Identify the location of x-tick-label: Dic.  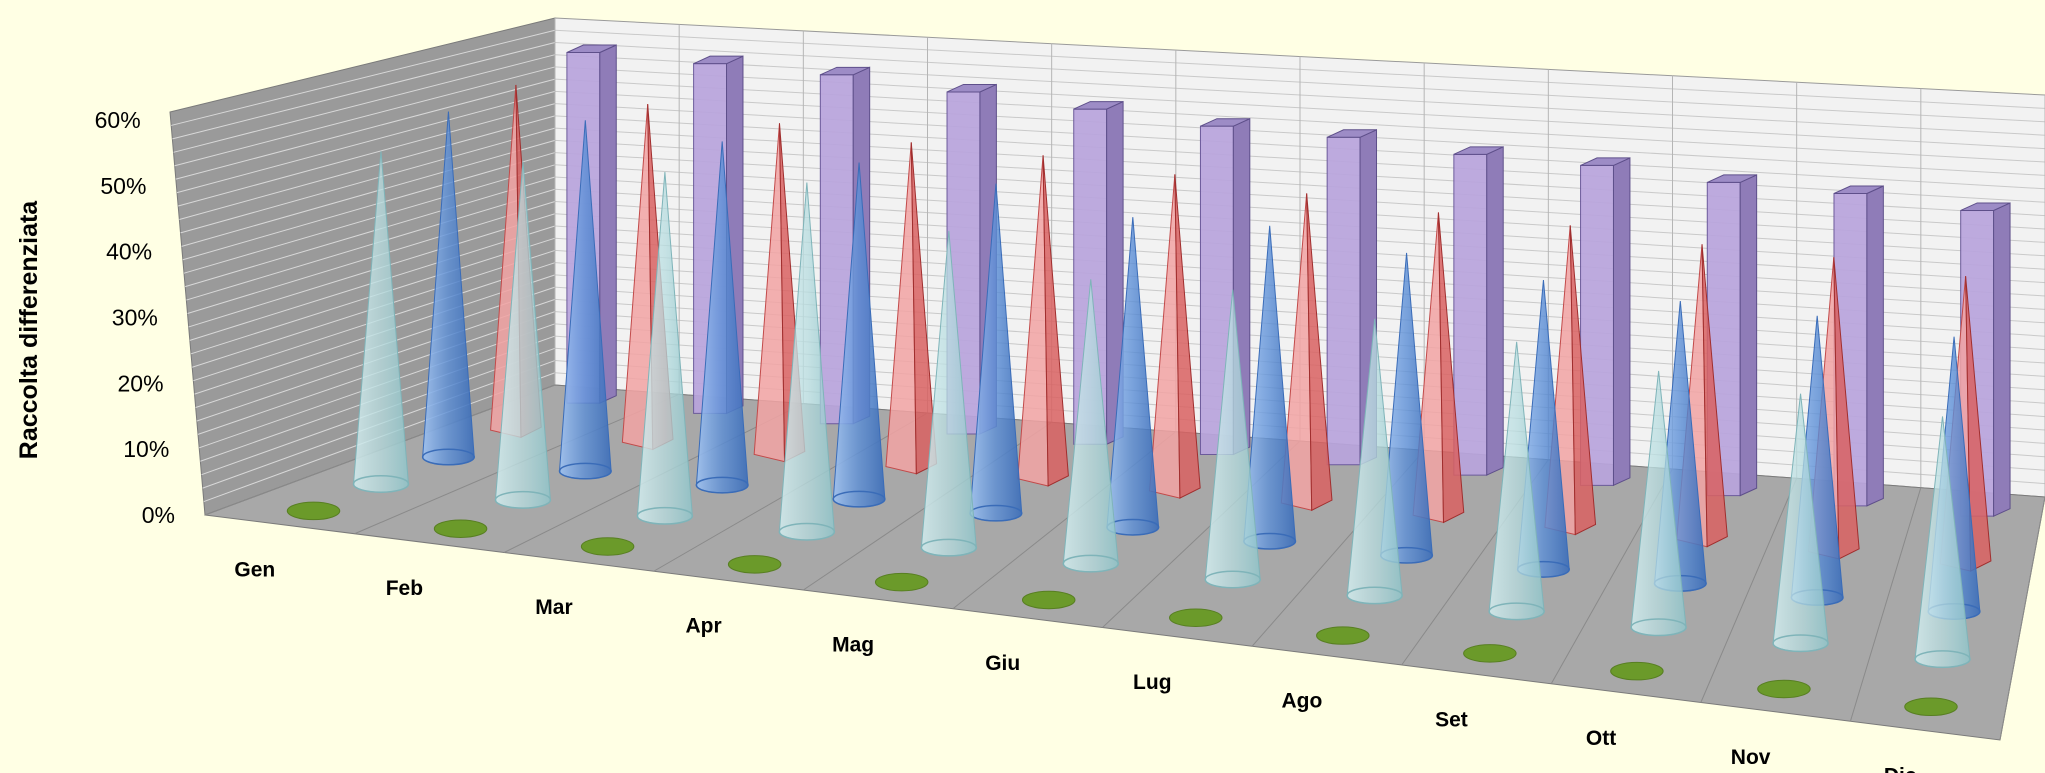
(1900, 769).